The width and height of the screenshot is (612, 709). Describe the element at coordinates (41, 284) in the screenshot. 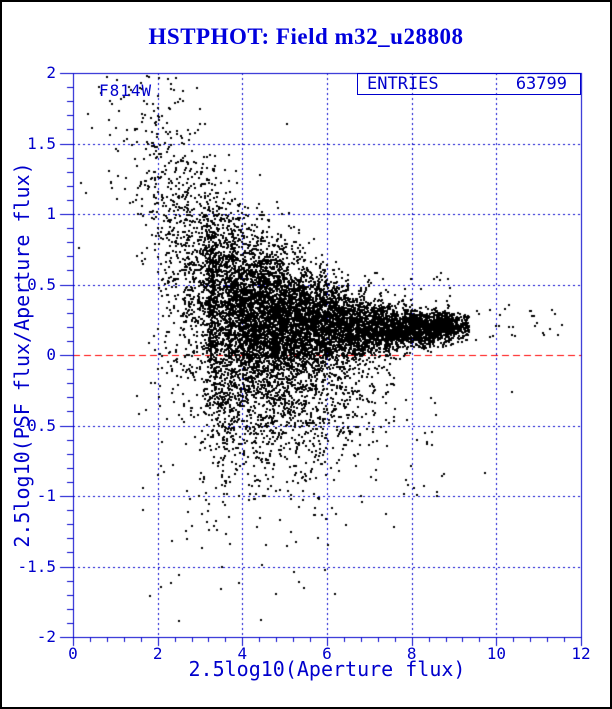

I see `y-tick-label: 0.5` at that location.